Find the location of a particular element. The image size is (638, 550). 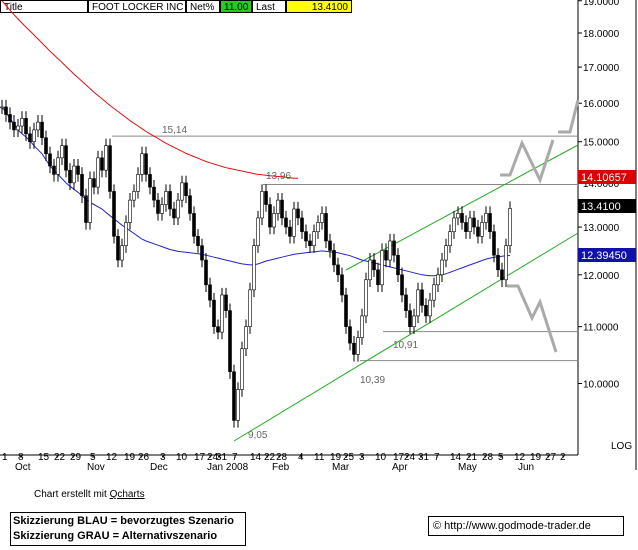

x-tick-label: 27 is located at coordinates (551, 457).